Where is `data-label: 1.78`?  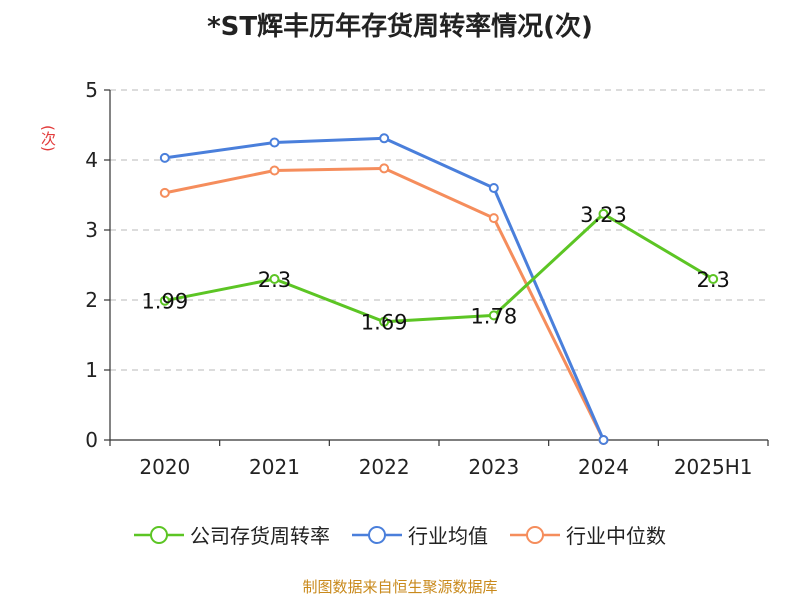
data-label: 1.78 is located at coordinates (493, 316).